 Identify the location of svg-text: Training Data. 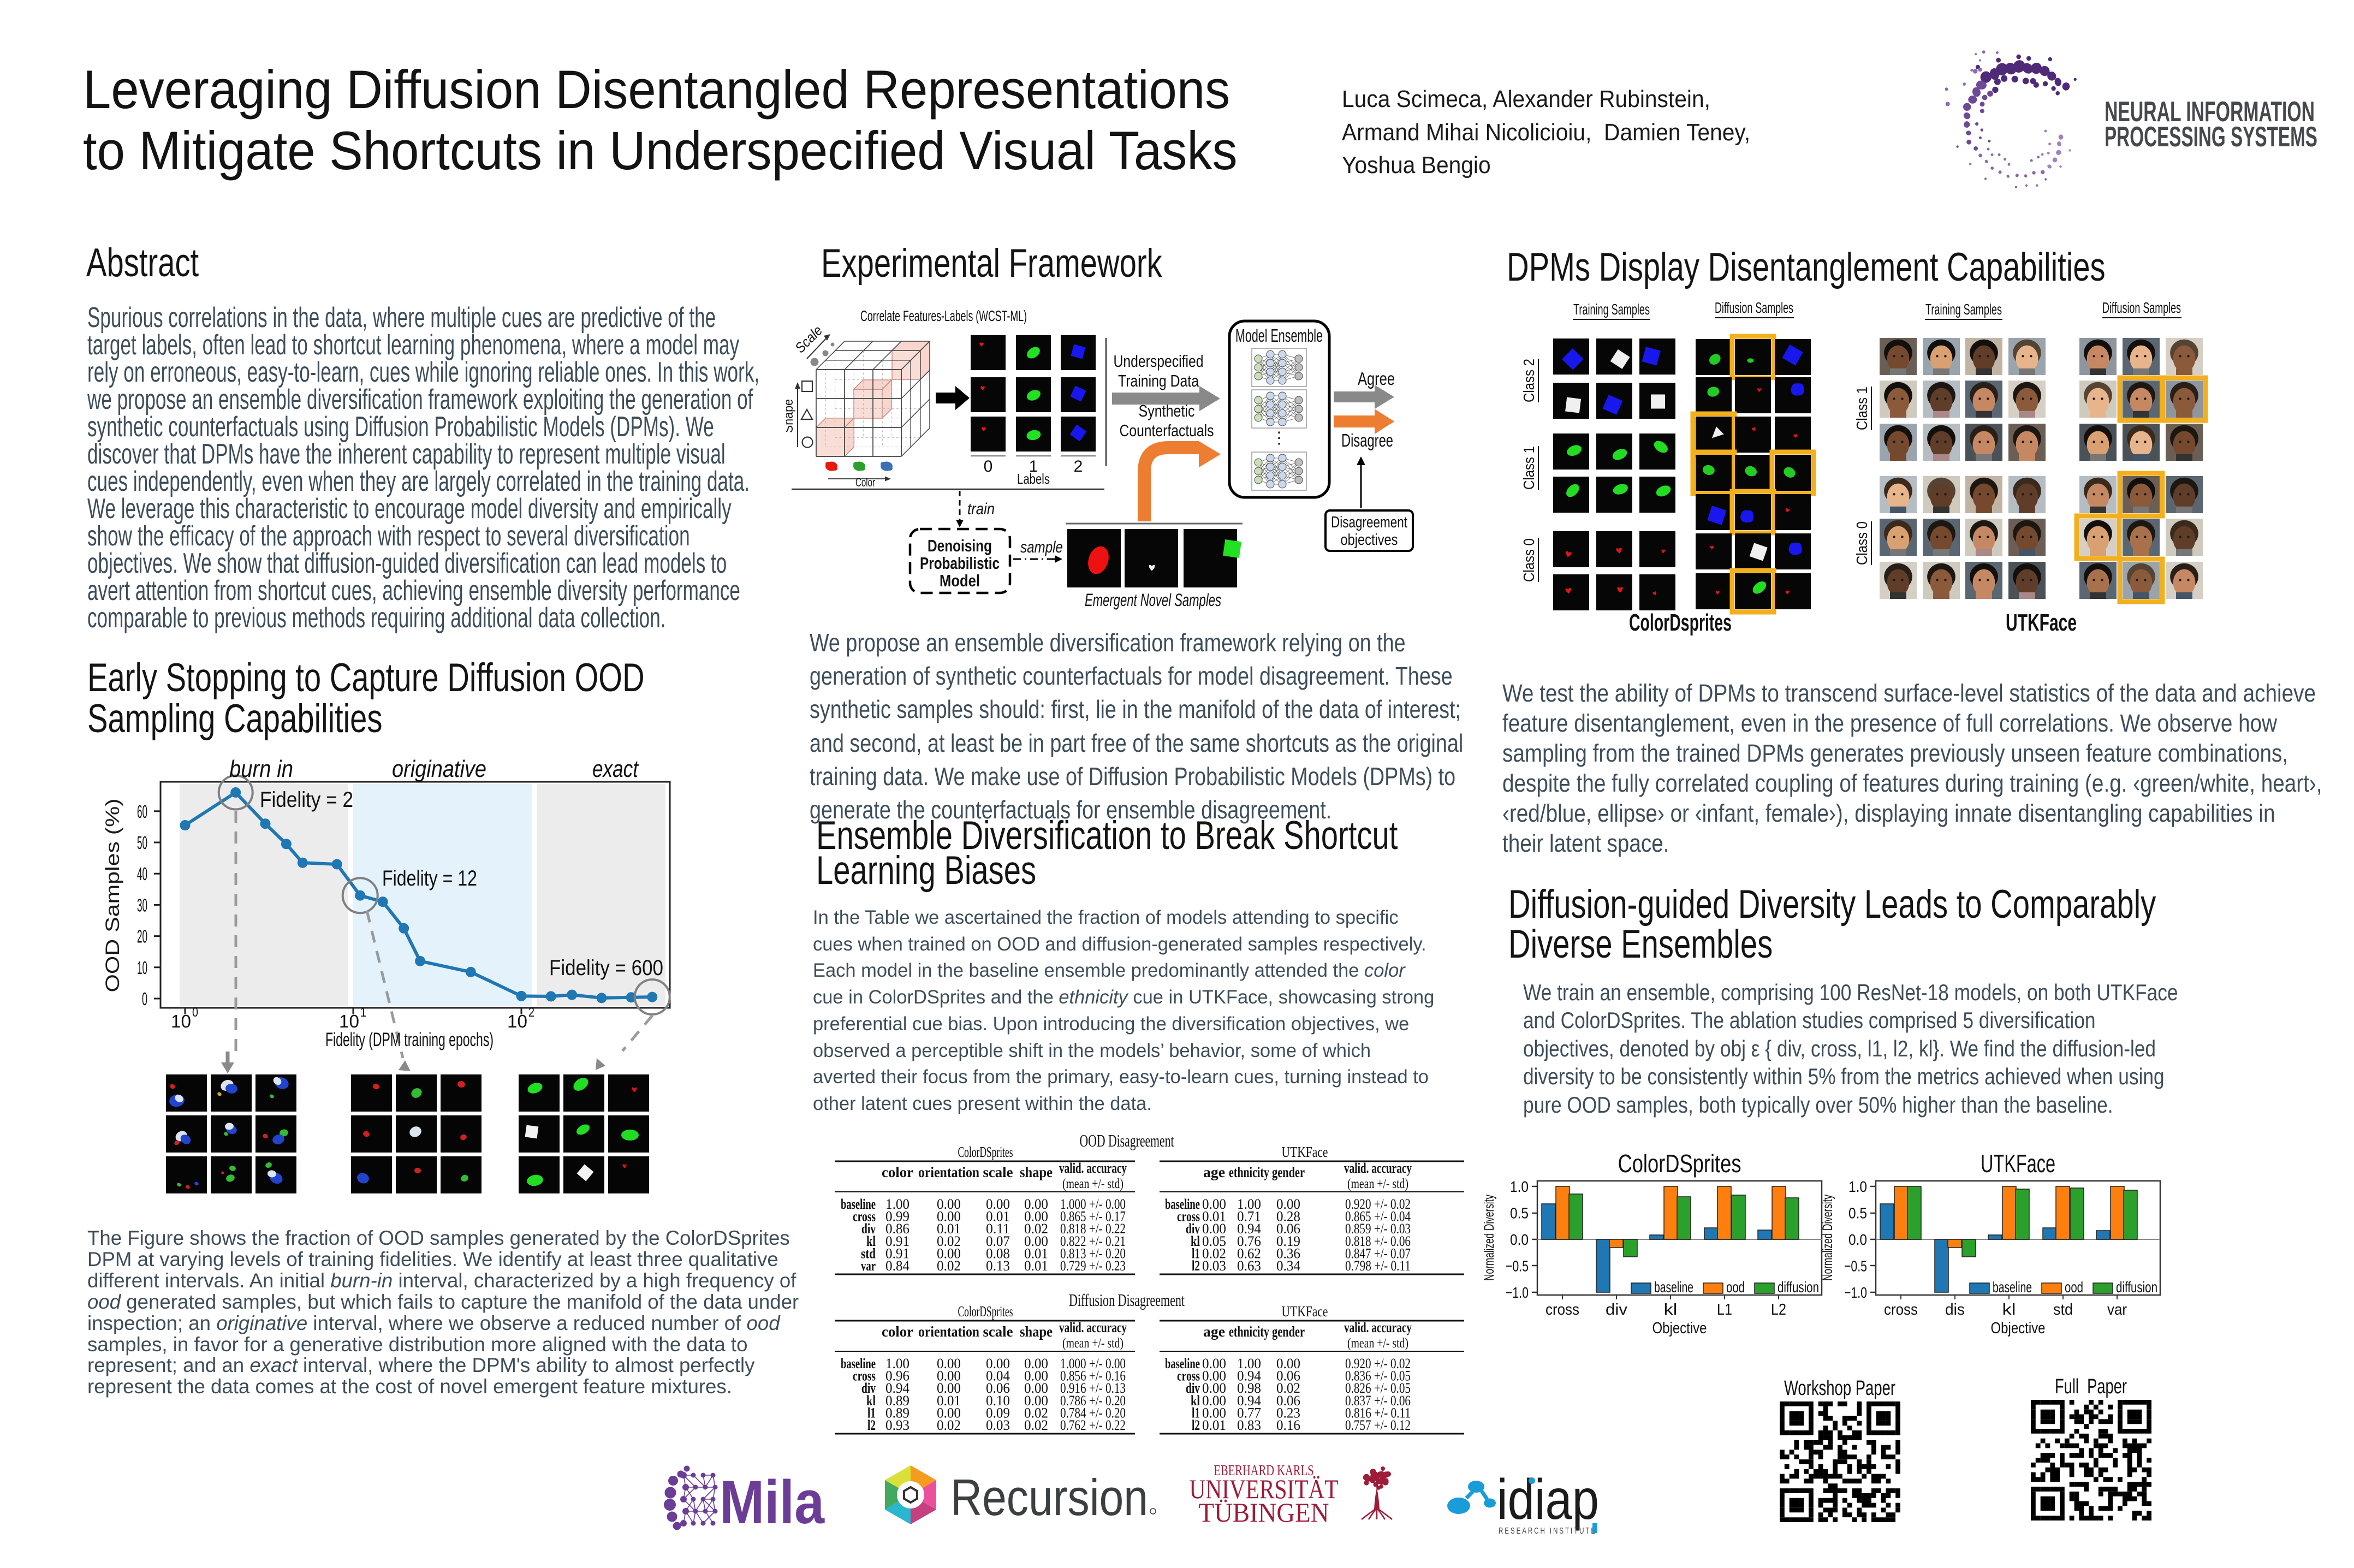
(1158, 380).